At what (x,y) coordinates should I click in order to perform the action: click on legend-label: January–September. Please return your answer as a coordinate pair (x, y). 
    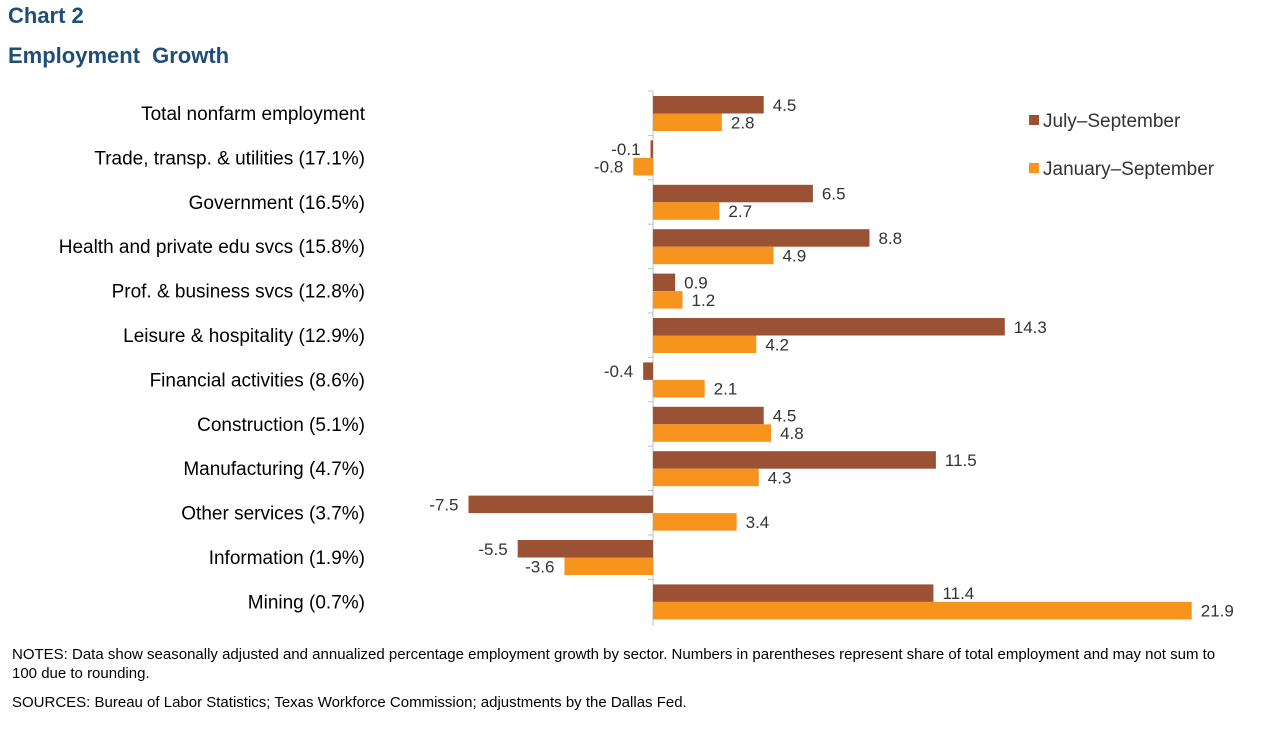
    Looking at the image, I should click on (1129, 169).